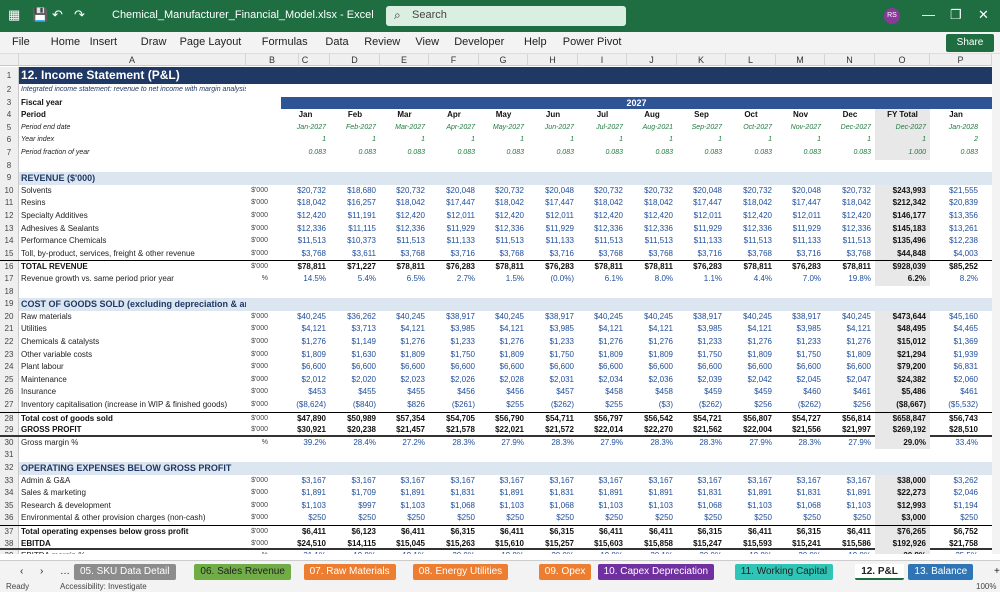 The height and width of the screenshot is (592, 1000). I want to click on value-cell: $76,283, so click(460, 267).